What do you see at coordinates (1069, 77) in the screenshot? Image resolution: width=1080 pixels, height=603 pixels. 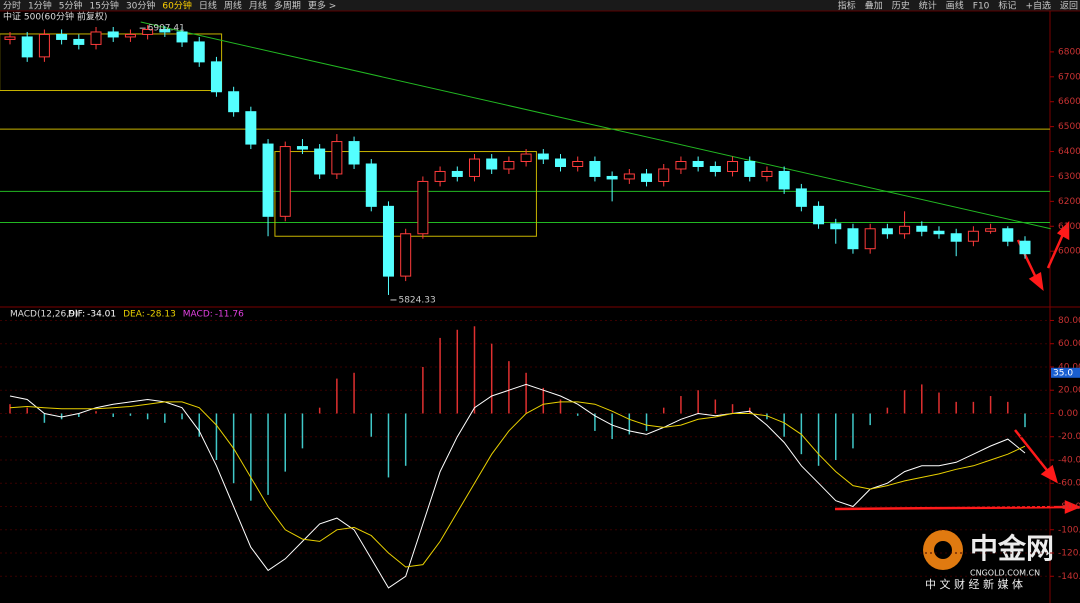 I see `y-tick-label: 6700` at bounding box center [1069, 77].